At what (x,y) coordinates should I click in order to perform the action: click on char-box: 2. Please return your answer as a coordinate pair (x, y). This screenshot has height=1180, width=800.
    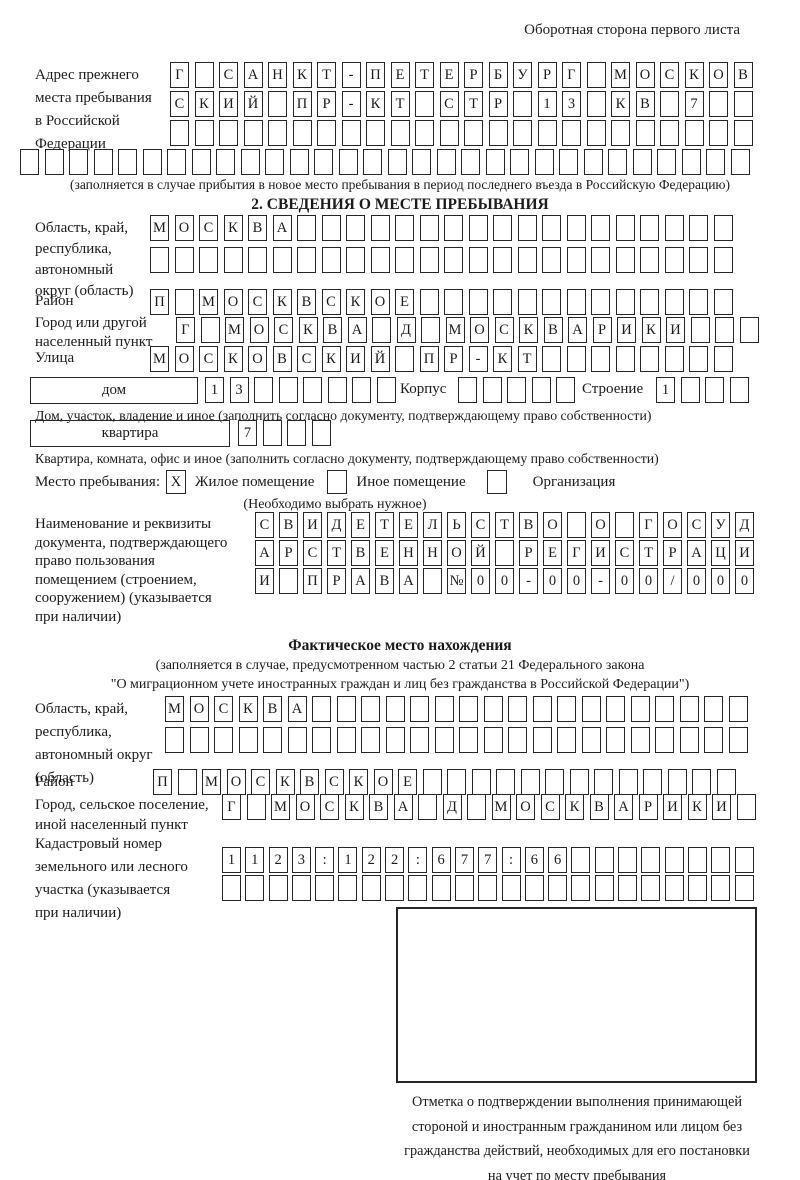
    Looking at the image, I should click on (395, 860).